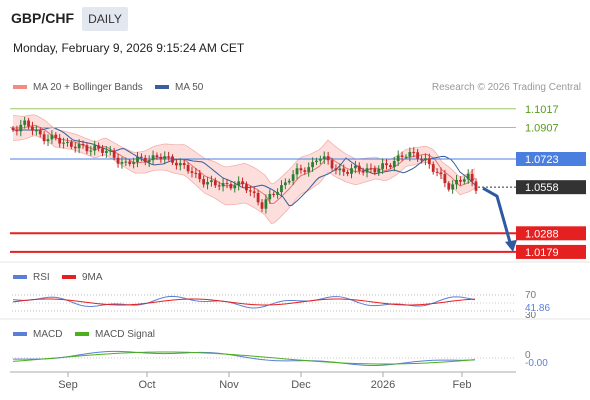 This screenshot has width=590, height=400. What do you see at coordinates (531, 295) in the screenshot?
I see `rsi-tick-70: 70` at bounding box center [531, 295].